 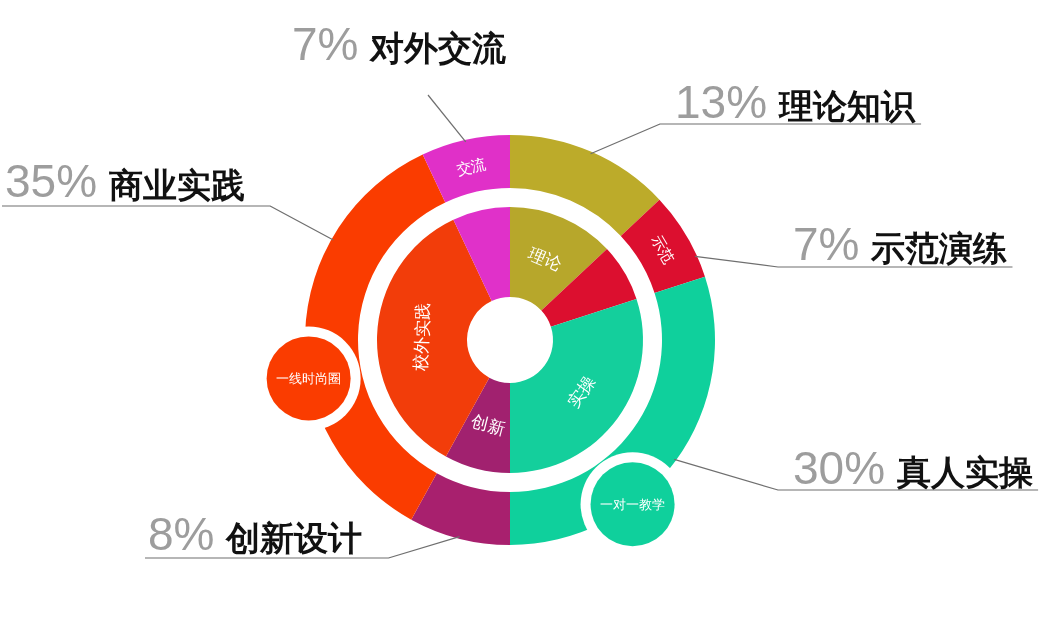 I want to click on data-label: 13%, so click(x=721, y=102).